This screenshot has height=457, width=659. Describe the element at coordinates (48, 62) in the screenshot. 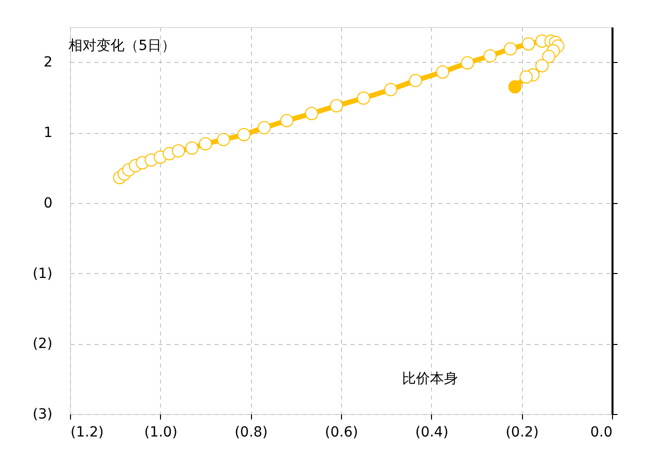

I see `y-tick-label: 2` at that location.